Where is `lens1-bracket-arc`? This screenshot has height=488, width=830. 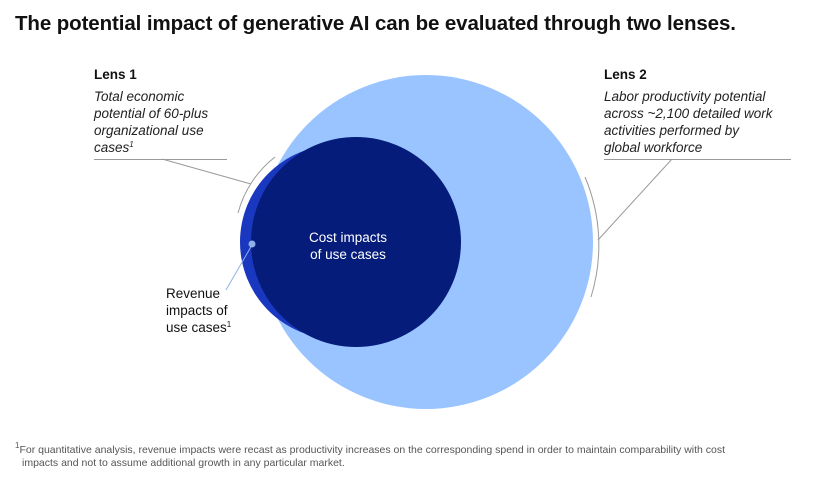 lens1-bracket-arc is located at coordinates (256, 185).